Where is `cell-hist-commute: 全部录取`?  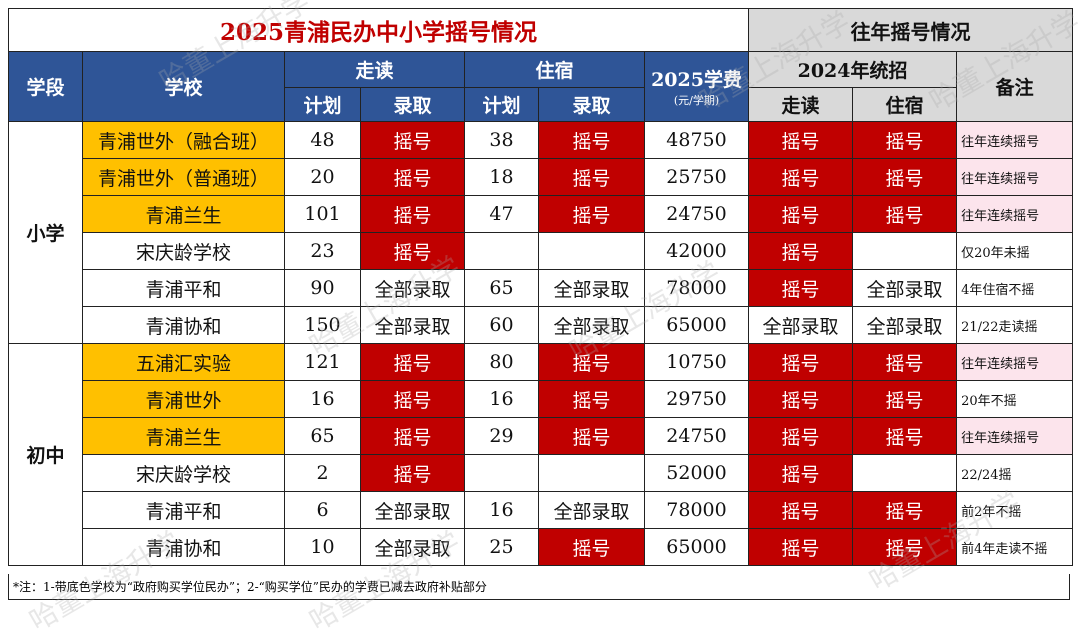 cell-hist-commute: 全部录取 is located at coordinates (801, 325).